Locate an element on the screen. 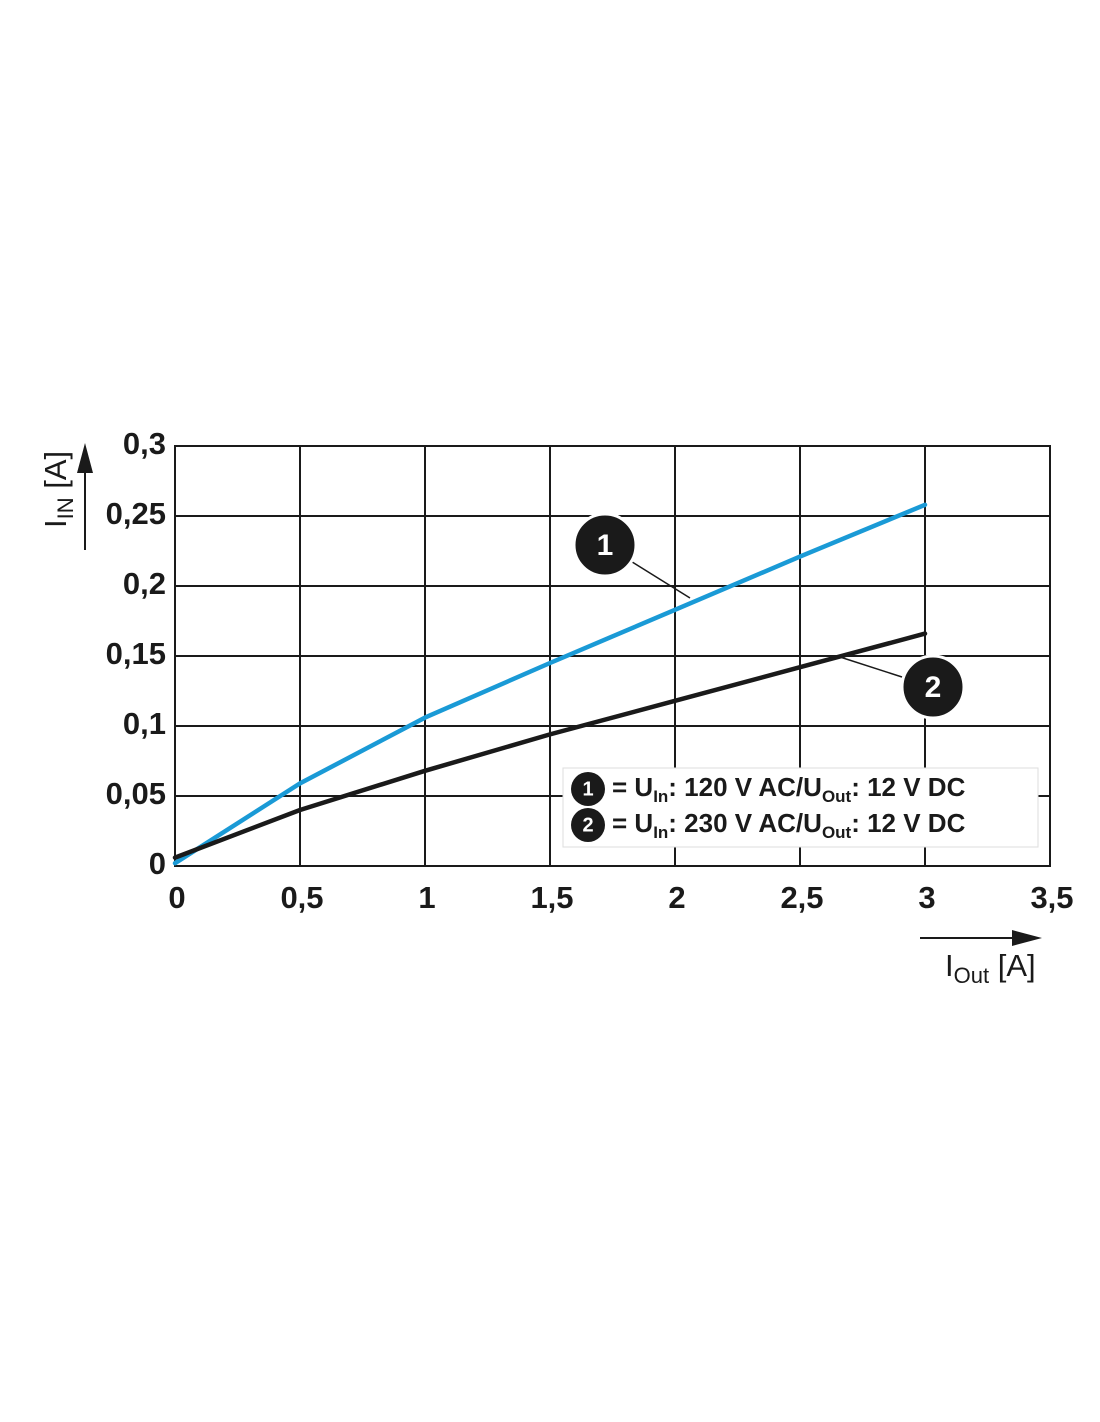  callout-number: 1 is located at coordinates (605, 545).